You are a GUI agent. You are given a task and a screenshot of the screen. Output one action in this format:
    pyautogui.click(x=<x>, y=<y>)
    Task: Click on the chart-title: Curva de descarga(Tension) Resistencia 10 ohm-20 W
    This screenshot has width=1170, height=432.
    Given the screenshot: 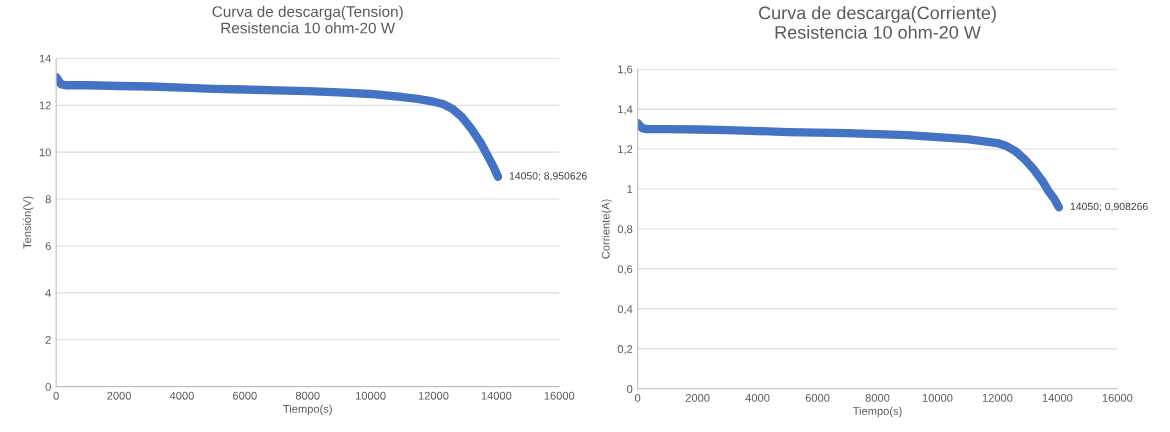 What is the action you would take?
    pyautogui.click(x=307, y=19)
    